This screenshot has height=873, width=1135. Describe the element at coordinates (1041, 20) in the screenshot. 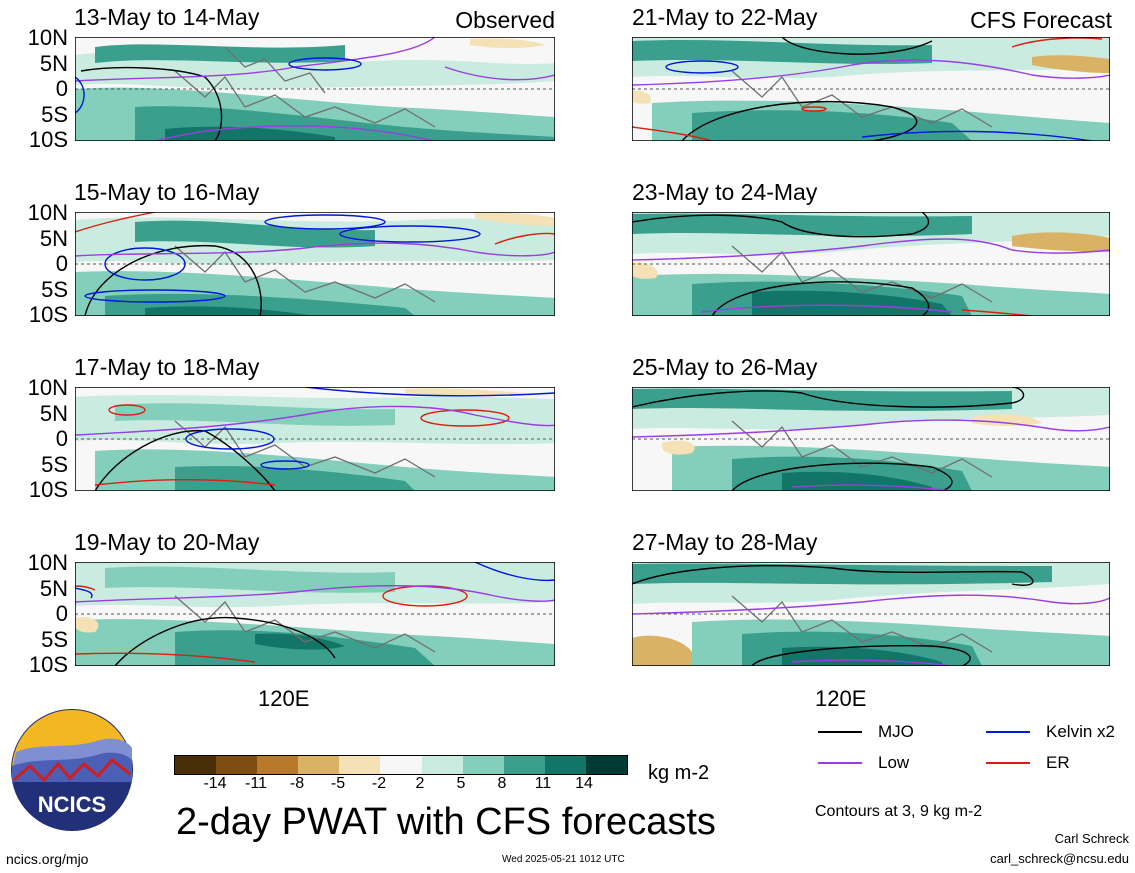

I see `cfs-forecast-label: CFS Forecast` at that location.